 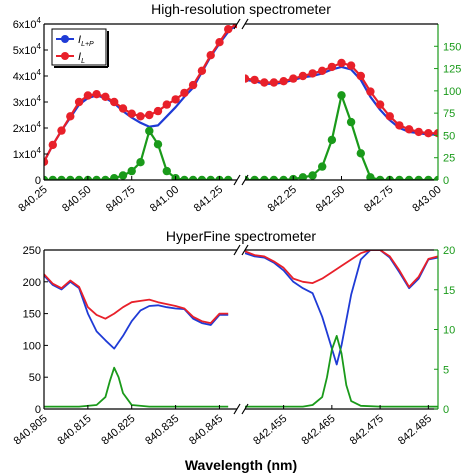 What do you see at coordinates (35, 378) in the screenshot?
I see `y-tick-label: 50` at bounding box center [35, 378].